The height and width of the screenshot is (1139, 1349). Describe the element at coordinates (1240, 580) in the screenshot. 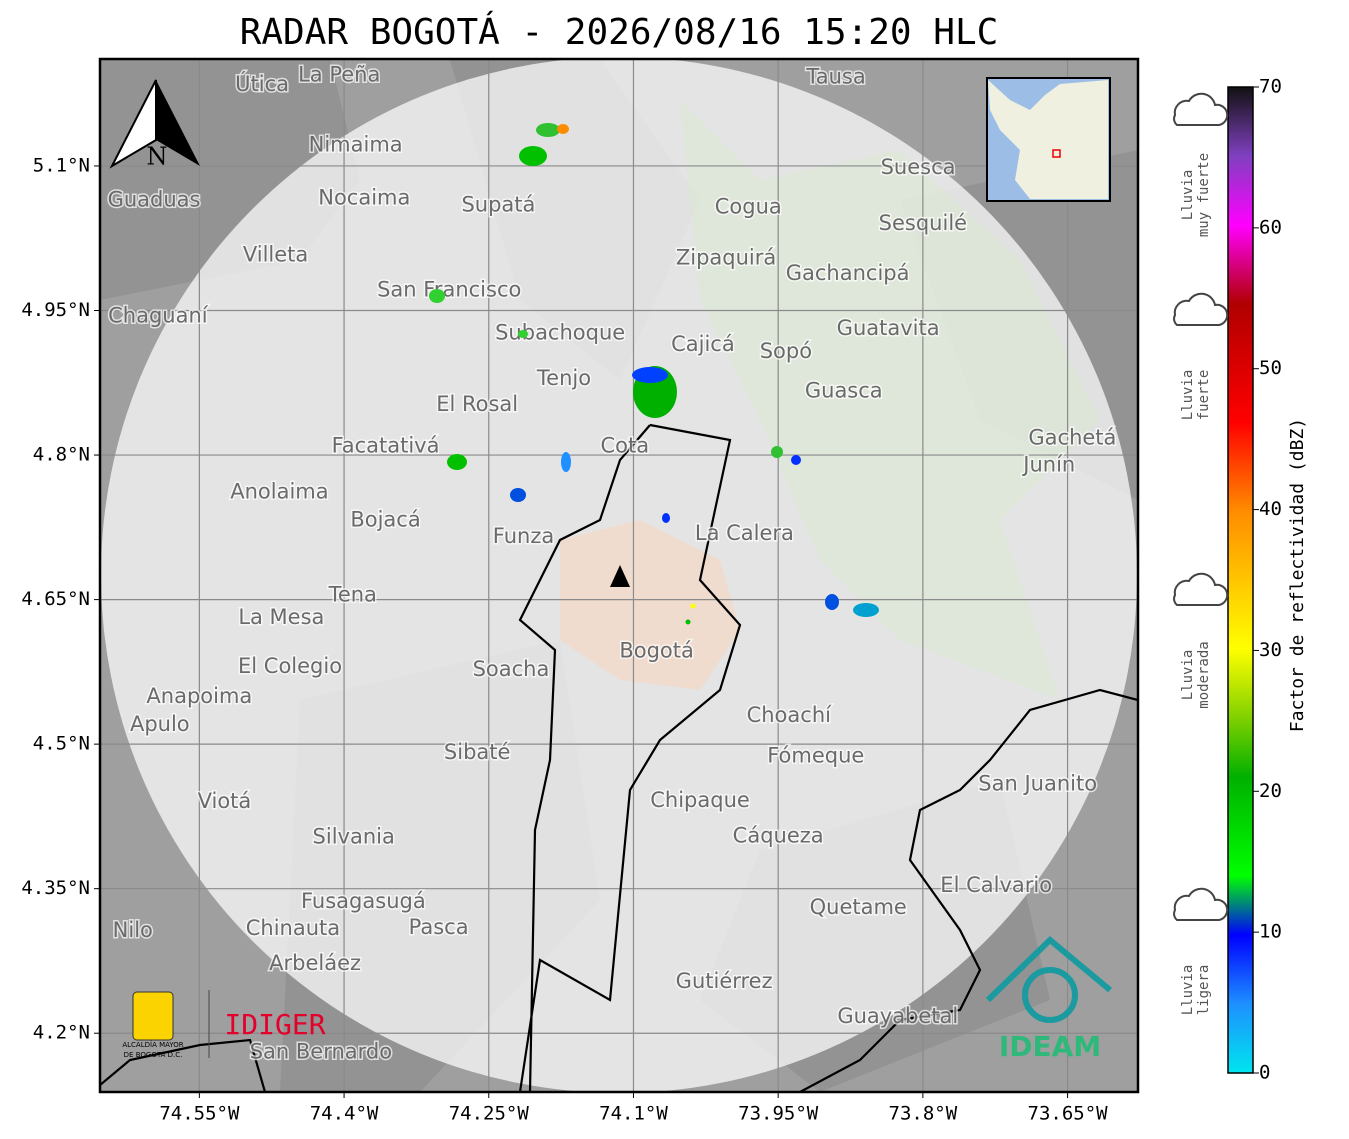

I see `colorbar` at that location.